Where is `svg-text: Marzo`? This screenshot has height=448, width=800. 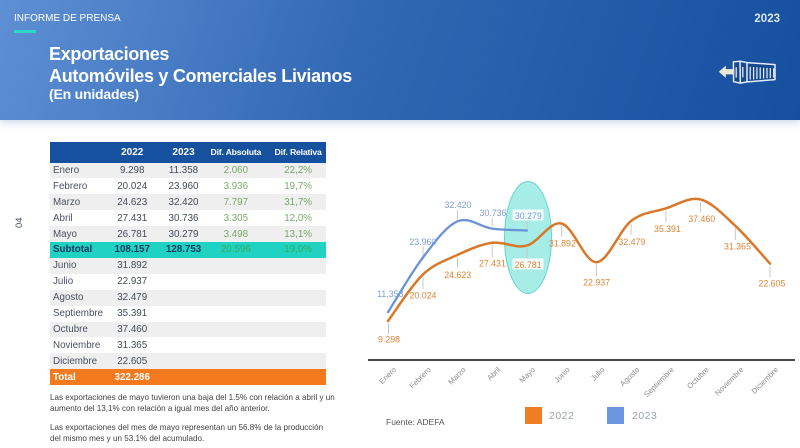 svg-text: Marzo is located at coordinates (456, 375).